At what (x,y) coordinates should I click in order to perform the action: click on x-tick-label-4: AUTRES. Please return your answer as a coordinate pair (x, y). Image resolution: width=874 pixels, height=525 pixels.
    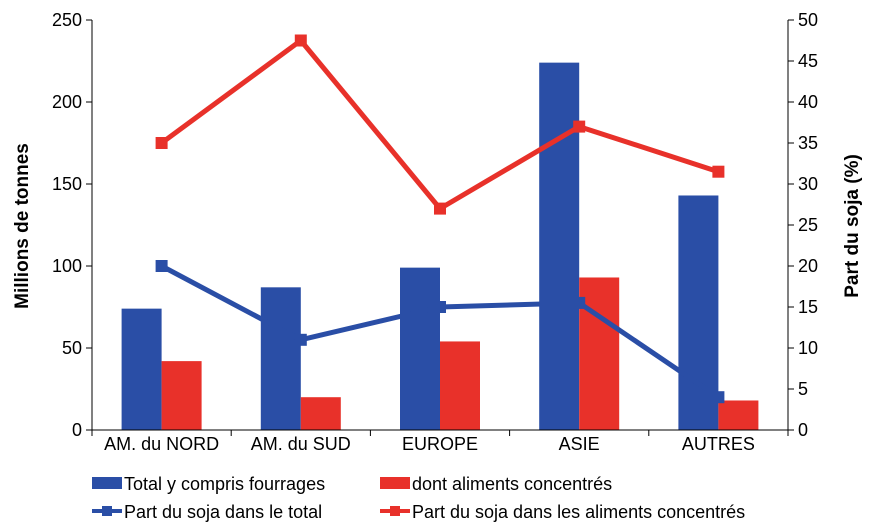
    Looking at the image, I should click on (718, 444).